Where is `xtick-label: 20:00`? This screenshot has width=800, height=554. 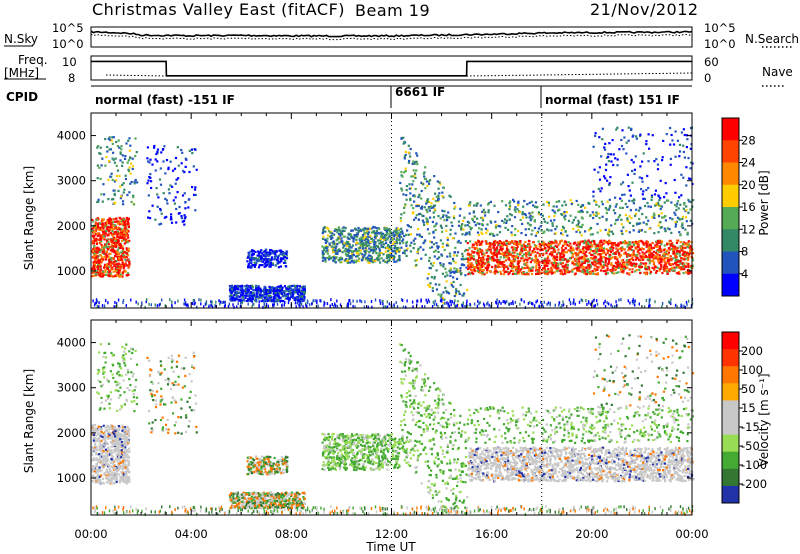 xtick-label: 20:00 is located at coordinates (591, 534).